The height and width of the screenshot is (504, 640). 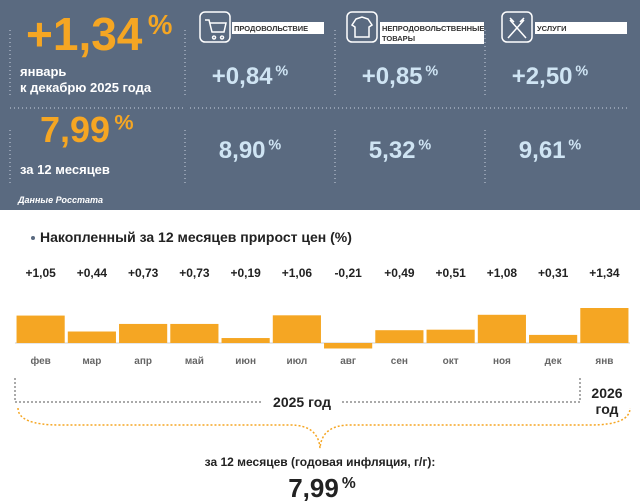 What do you see at coordinates (399, 361) in the screenshot?
I see `month-label: сен` at bounding box center [399, 361].